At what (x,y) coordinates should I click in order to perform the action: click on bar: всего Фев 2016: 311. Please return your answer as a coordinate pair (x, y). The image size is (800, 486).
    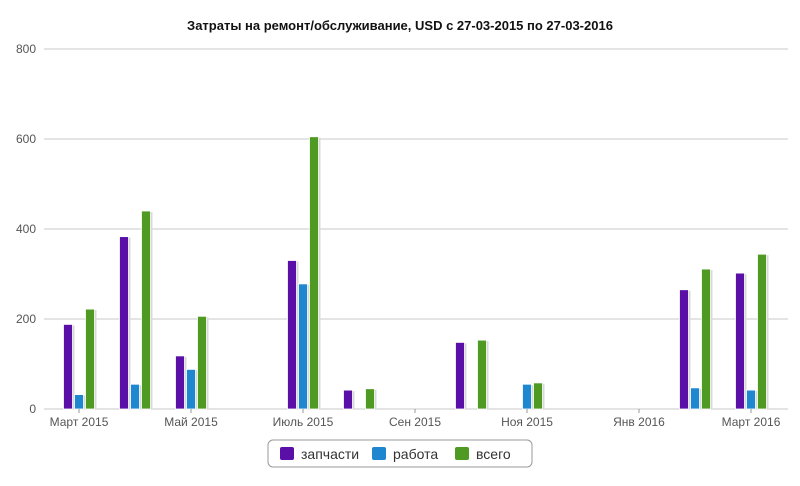
    Looking at the image, I should click on (706, 339).